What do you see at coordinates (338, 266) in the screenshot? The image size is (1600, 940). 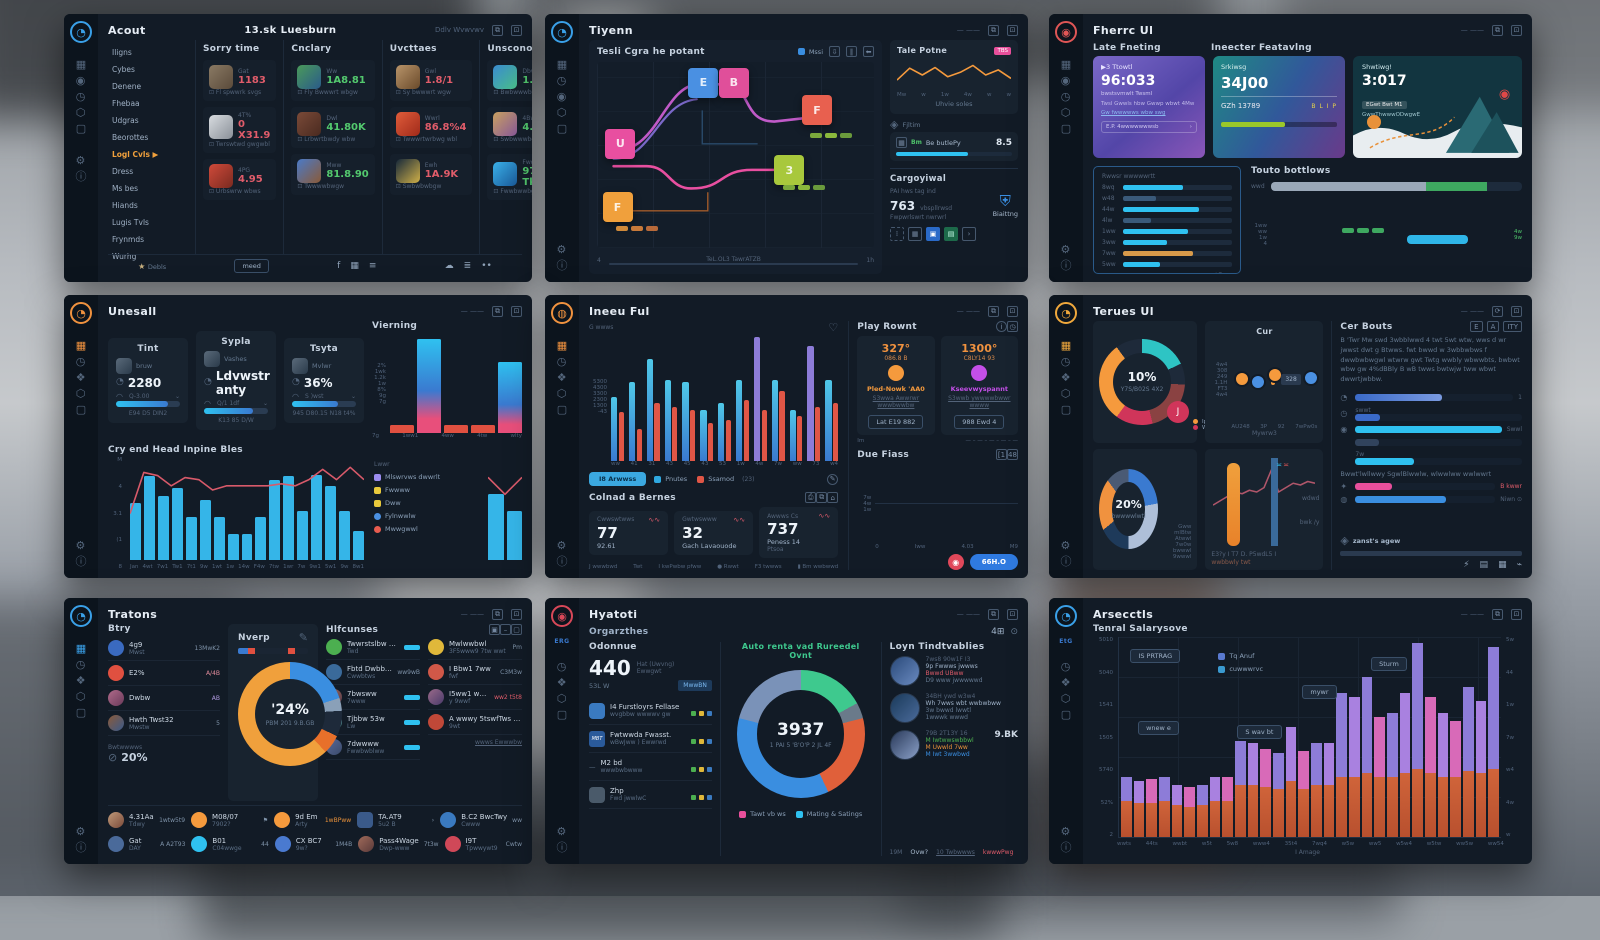 I see `footer-icon: f` at bounding box center [338, 266].